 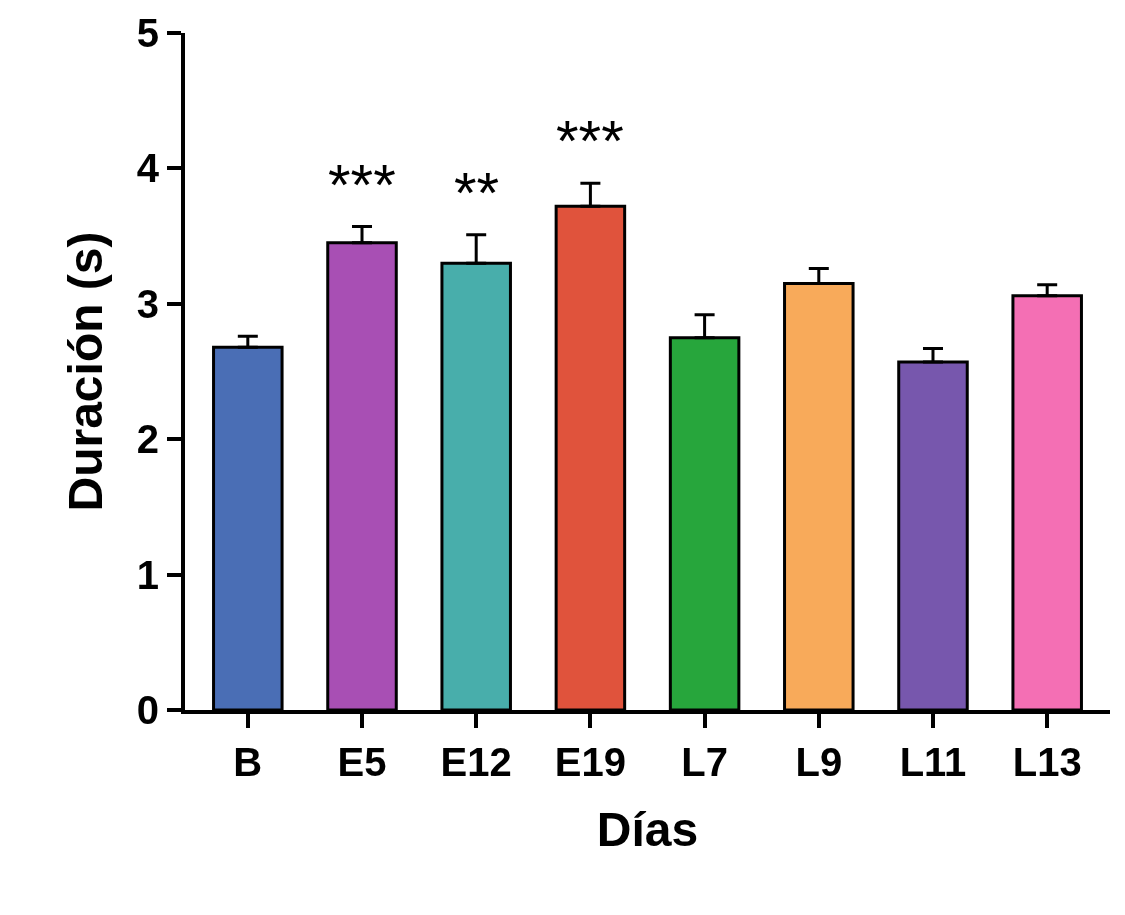 I want to click on x-tick-label: E5, so click(x=362, y=762).